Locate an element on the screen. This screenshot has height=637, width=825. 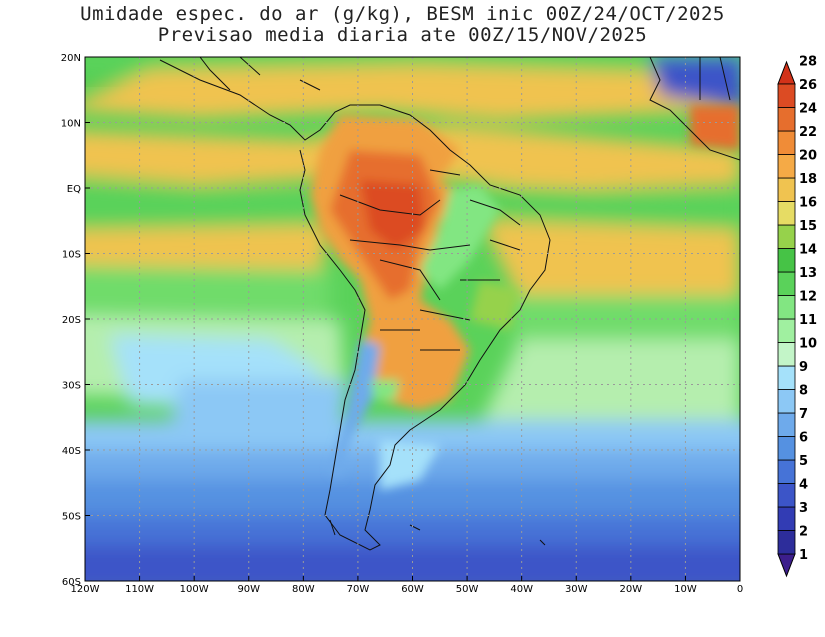
colorbar-max-triangle is located at coordinates (786, 72).